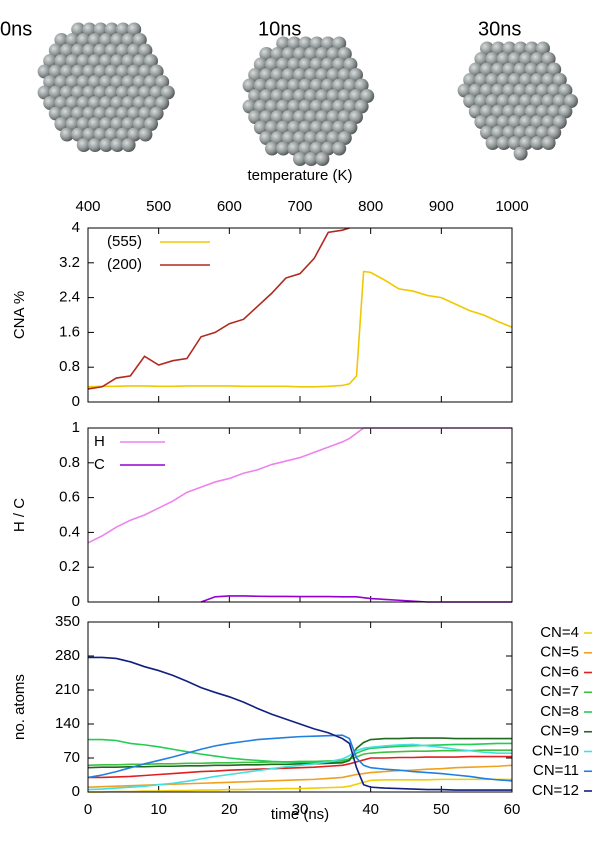 This screenshot has width=592, height=856. I want to click on y-tick-label: 0.8, so click(69, 366).